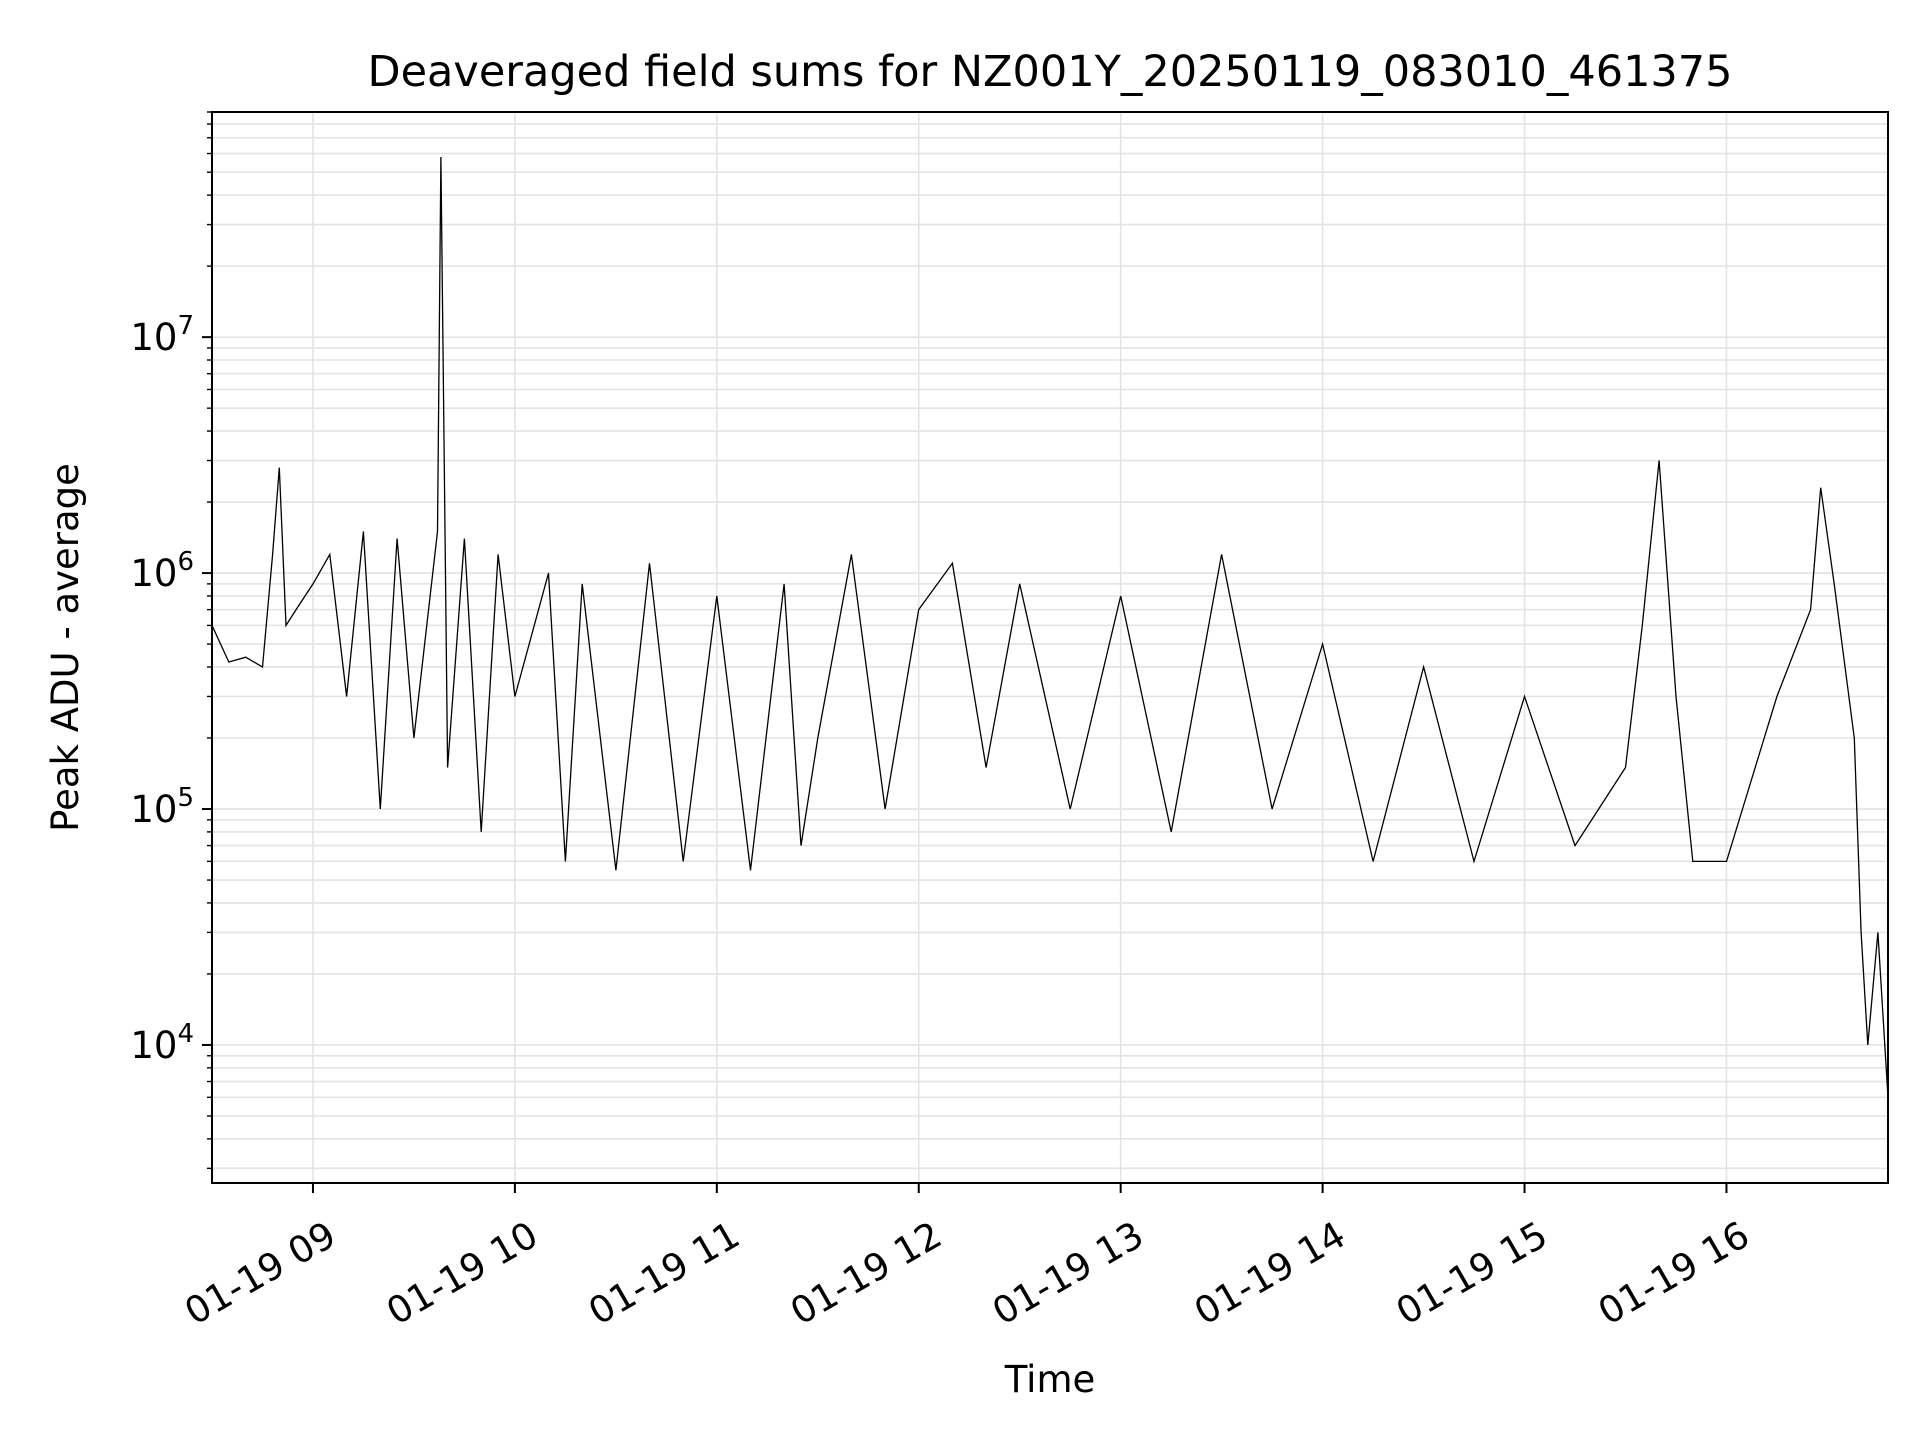  I want to click on x-tick-label: 01-19 12, so click(866, 1273).